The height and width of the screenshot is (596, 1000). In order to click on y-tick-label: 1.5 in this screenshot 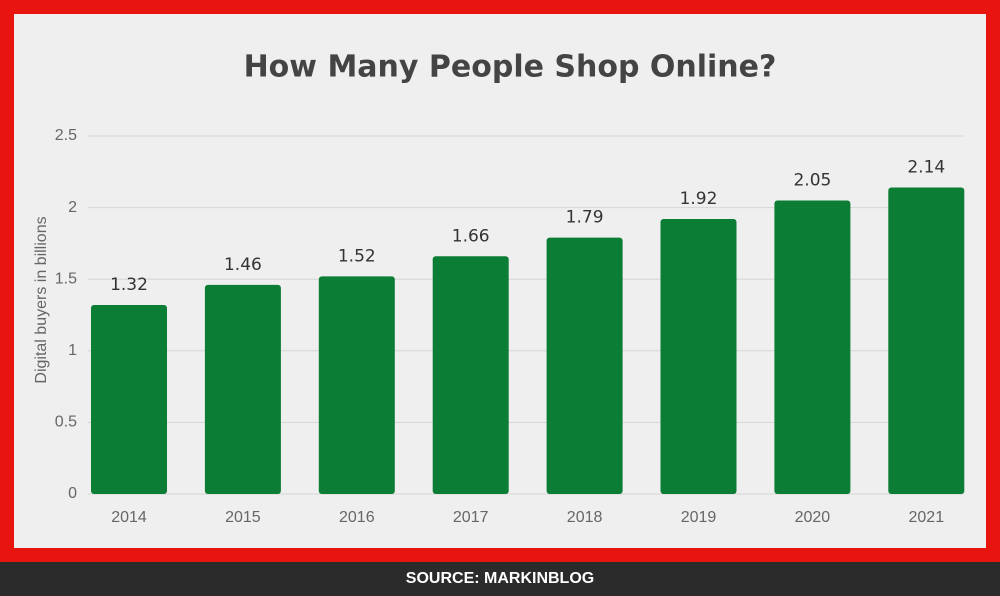, I will do `click(66, 278)`.